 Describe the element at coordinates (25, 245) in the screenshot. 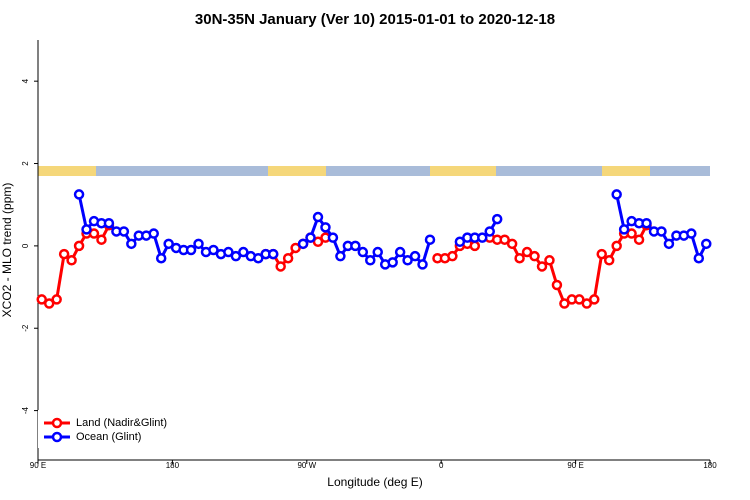

I see `y-tick-label: 0` at that location.